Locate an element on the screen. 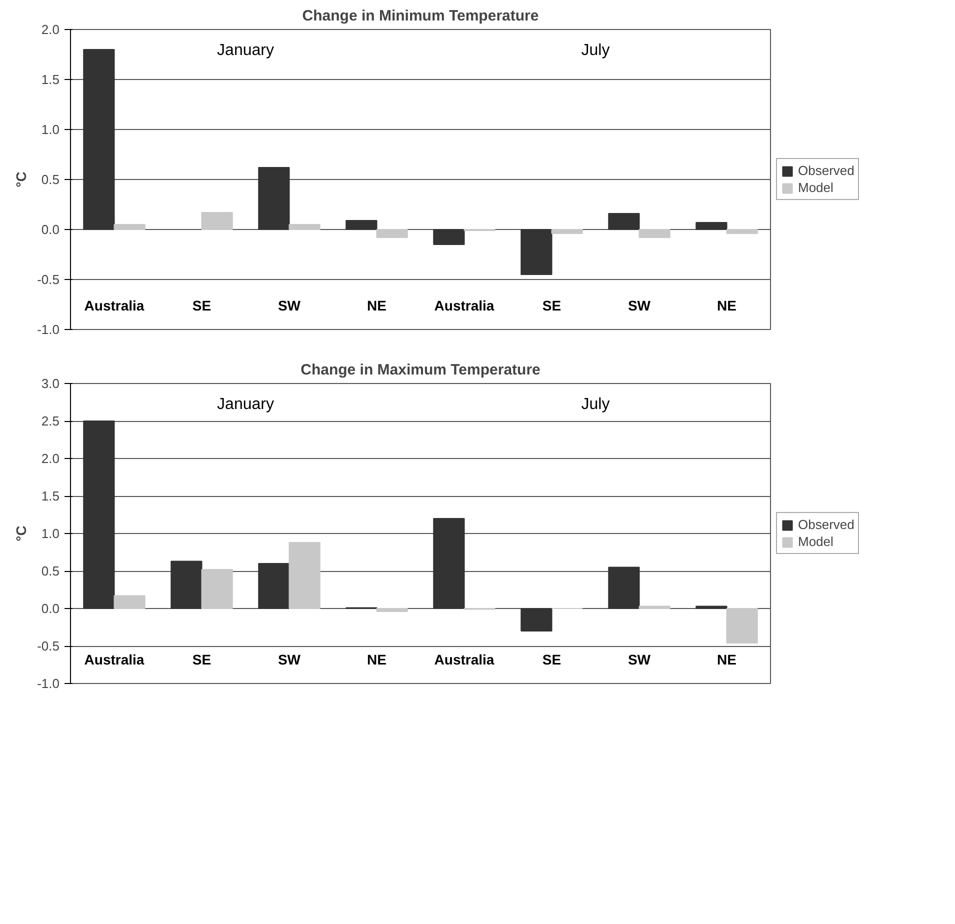 The height and width of the screenshot is (924, 955). y-tick-label: 3.0 is located at coordinates (50, 383).